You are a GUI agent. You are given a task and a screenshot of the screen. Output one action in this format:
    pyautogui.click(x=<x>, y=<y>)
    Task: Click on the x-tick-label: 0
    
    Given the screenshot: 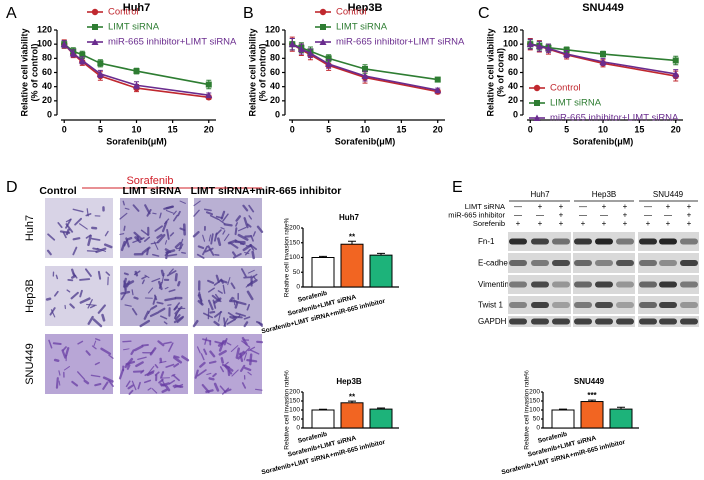 What is the action you would take?
    pyautogui.click(x=530, y=129)
    